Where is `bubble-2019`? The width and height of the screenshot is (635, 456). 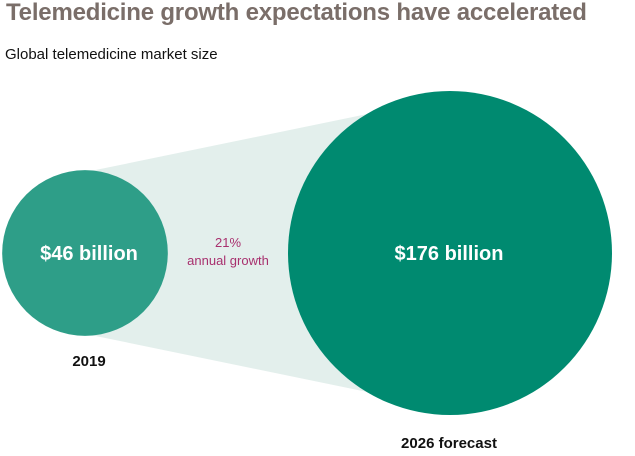 bubble-2019 is located at coordinates (85, 253).